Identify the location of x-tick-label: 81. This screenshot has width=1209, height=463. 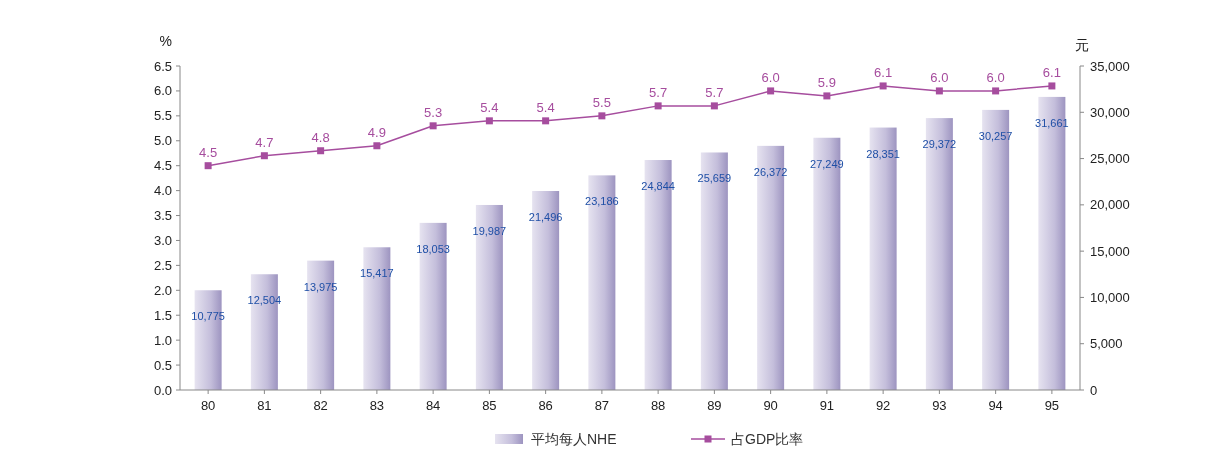
(264, 405).